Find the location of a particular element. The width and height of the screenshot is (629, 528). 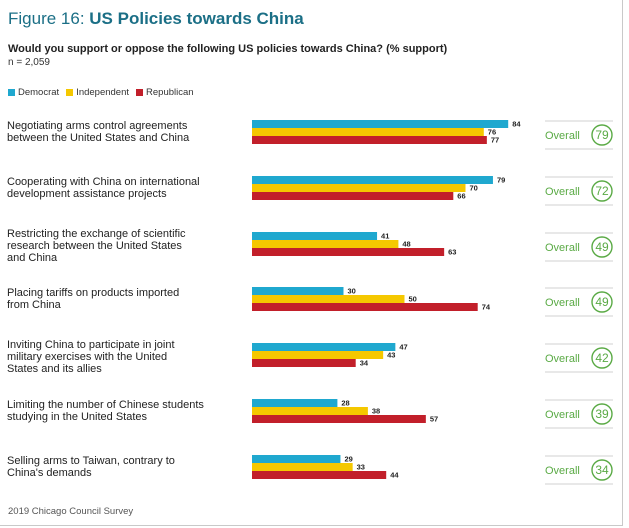

data-label-democrat: 41 is located at coordinates (385, 236).